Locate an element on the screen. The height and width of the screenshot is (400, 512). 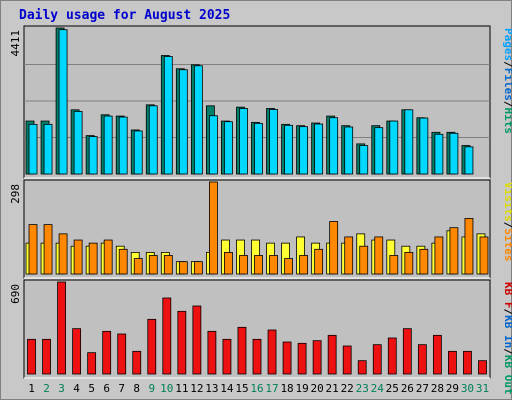
legend-item: Files is located at coordinates (507, 84).